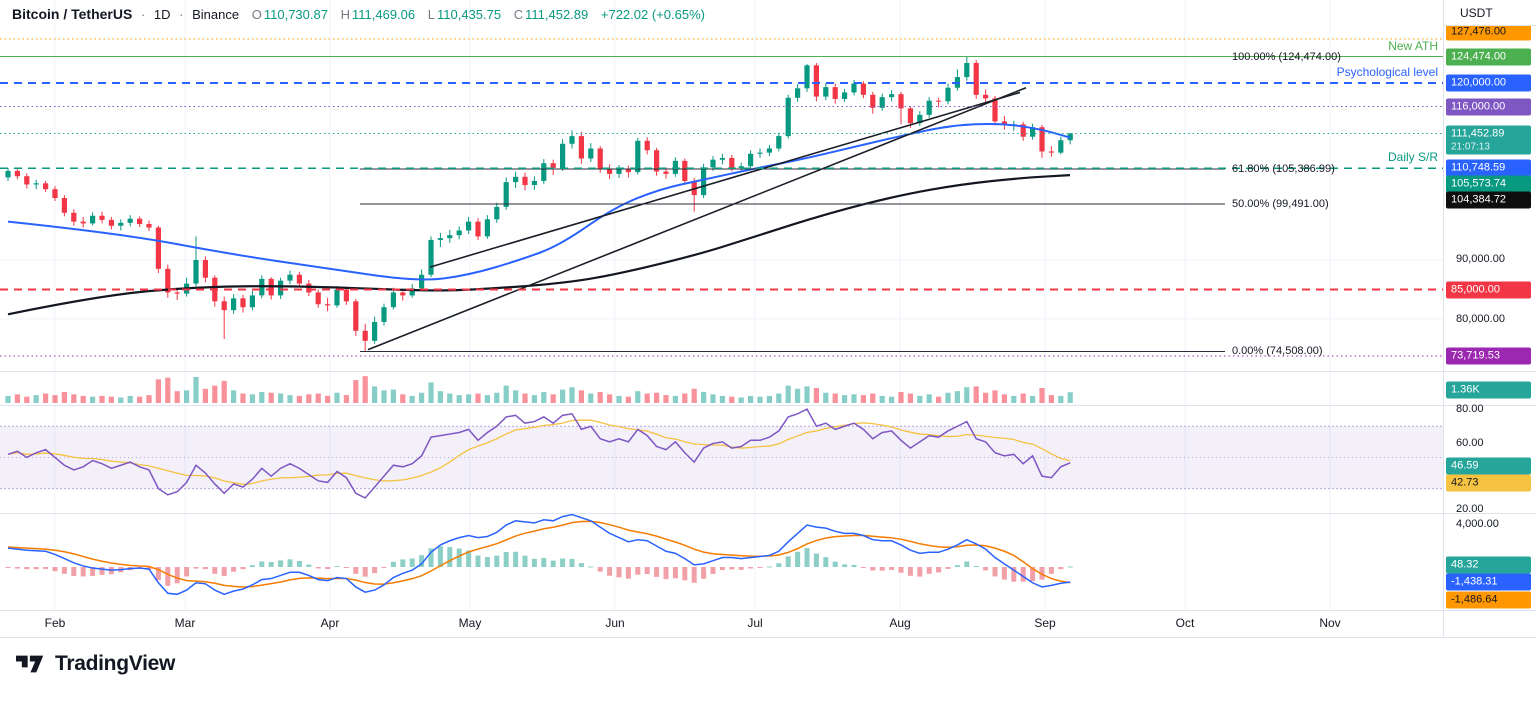 This screenshot has height=701, width=1536. What do you see at coordinates (1330, 623) in the screenshot?
I see `time-axis-label-nov: Nov` at bounding box center [1330, 623].